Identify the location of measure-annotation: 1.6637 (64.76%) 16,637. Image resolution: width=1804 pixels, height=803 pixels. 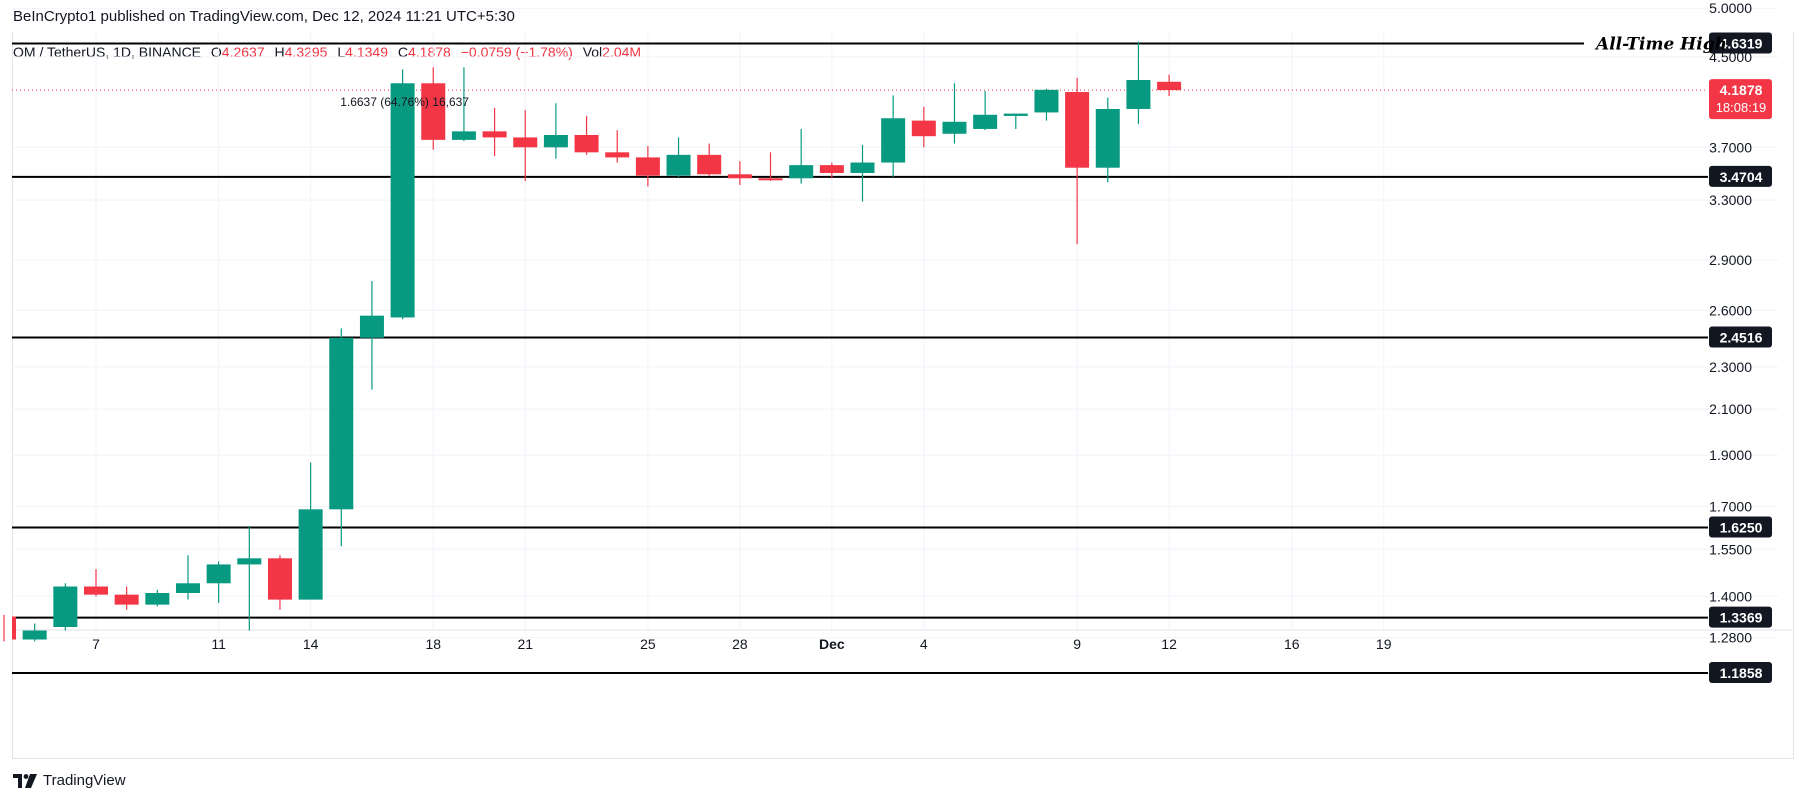
(404, 102).